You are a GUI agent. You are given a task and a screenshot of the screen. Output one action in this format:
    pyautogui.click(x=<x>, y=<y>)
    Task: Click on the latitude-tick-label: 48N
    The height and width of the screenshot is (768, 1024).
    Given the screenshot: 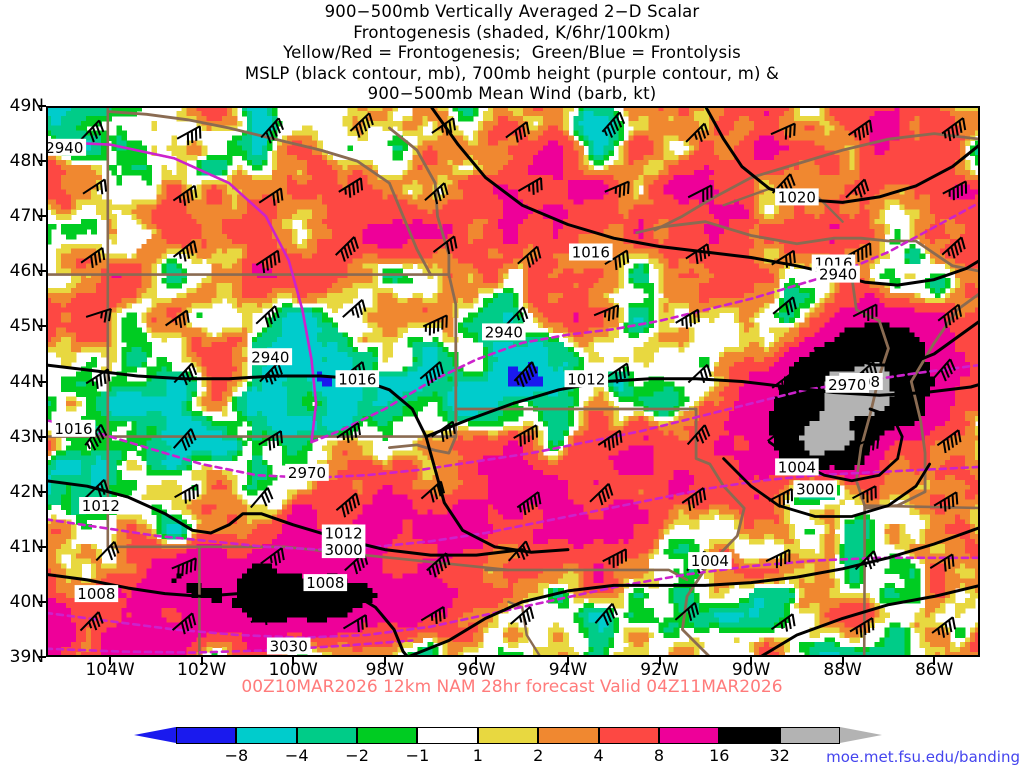 What is the action you would take?
    pyautogui.click(x=26, y=161)
    